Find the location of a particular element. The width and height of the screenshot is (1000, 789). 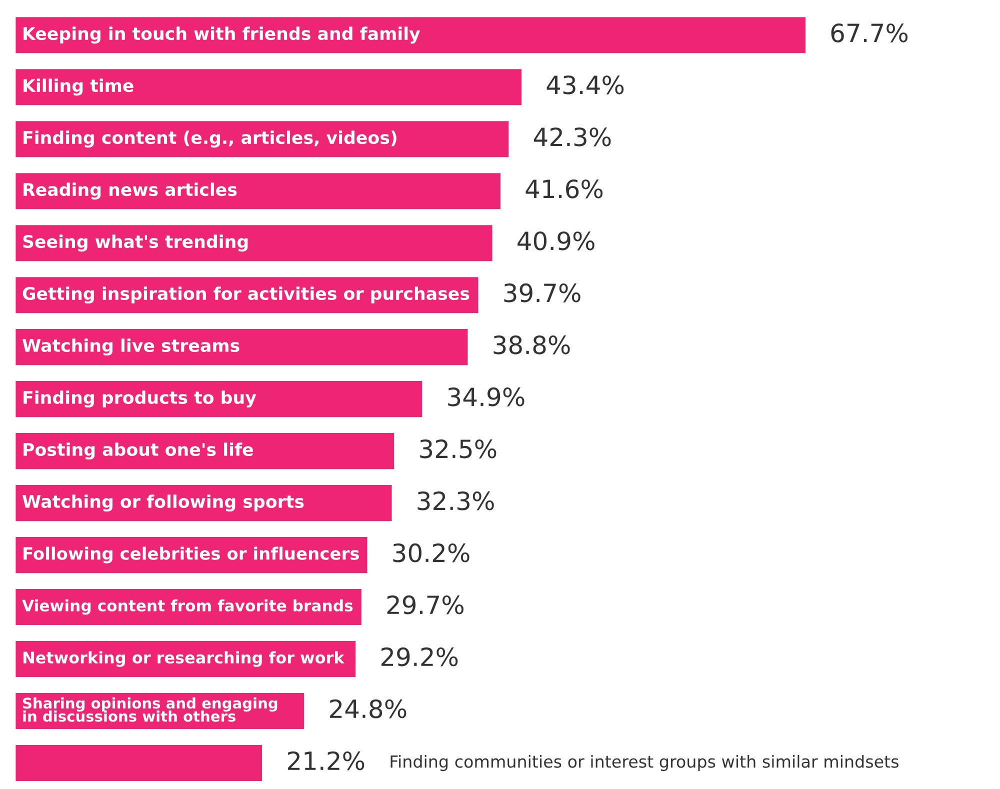

y-tick-label: Posting about one's life is located at coordinates (138, 451).